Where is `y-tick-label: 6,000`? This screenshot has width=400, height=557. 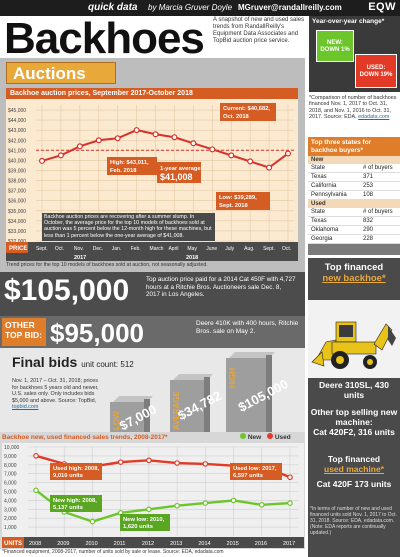 y-tick-label: 6,000 is located at coordinates (10, 484).